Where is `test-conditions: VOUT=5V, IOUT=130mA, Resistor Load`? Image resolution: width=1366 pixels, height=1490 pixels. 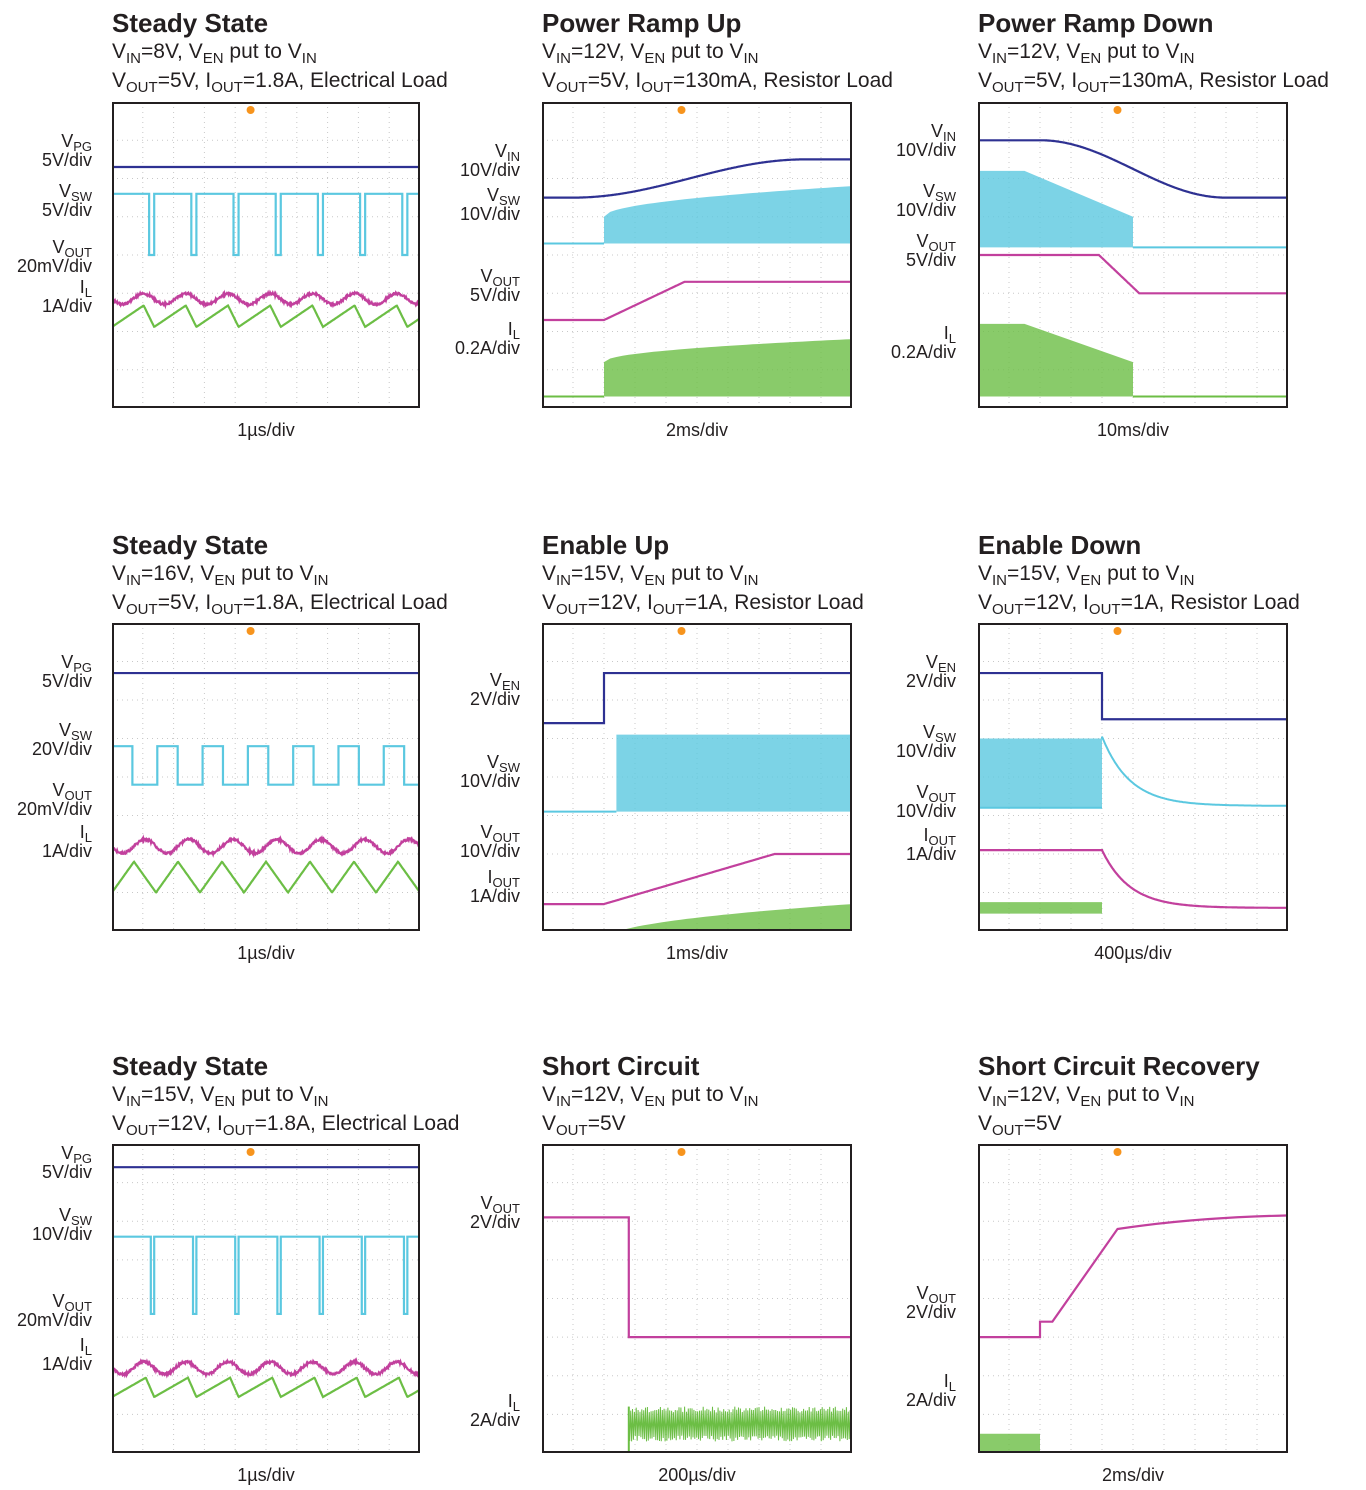 test-conditions: VOUT=5V, IOUT=130mA, Resistor Load is located at coordinates (1153, 81).